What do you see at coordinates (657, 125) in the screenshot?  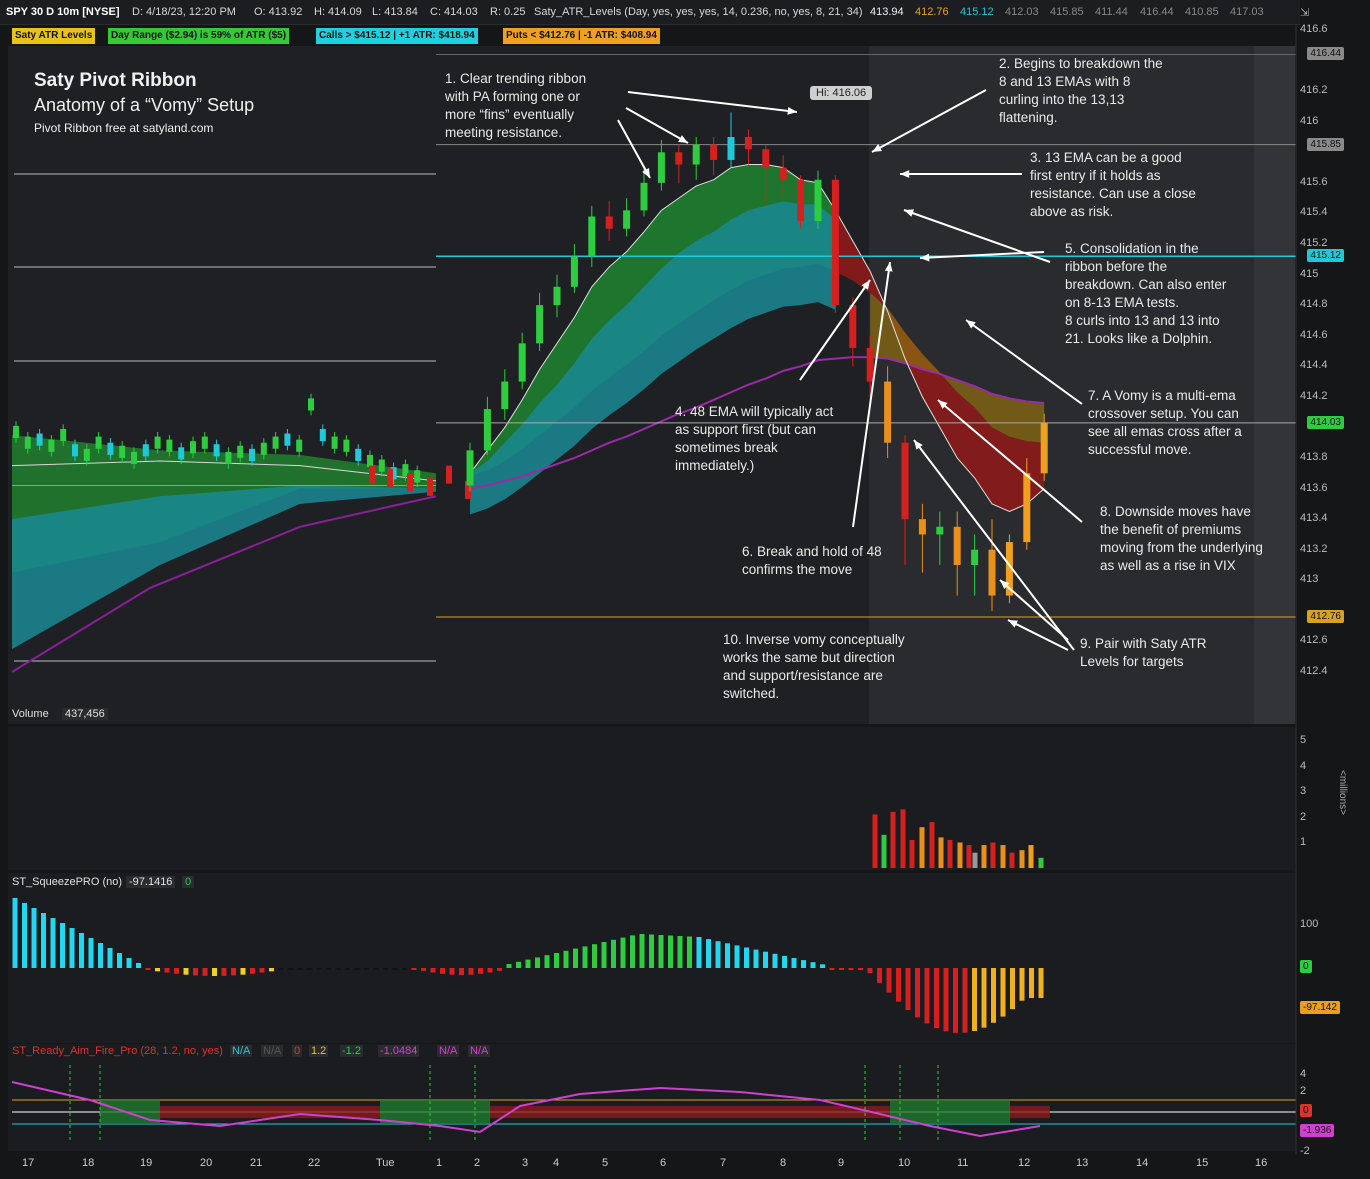 I see `annotation-arrow` at bounding box center [657, 125].